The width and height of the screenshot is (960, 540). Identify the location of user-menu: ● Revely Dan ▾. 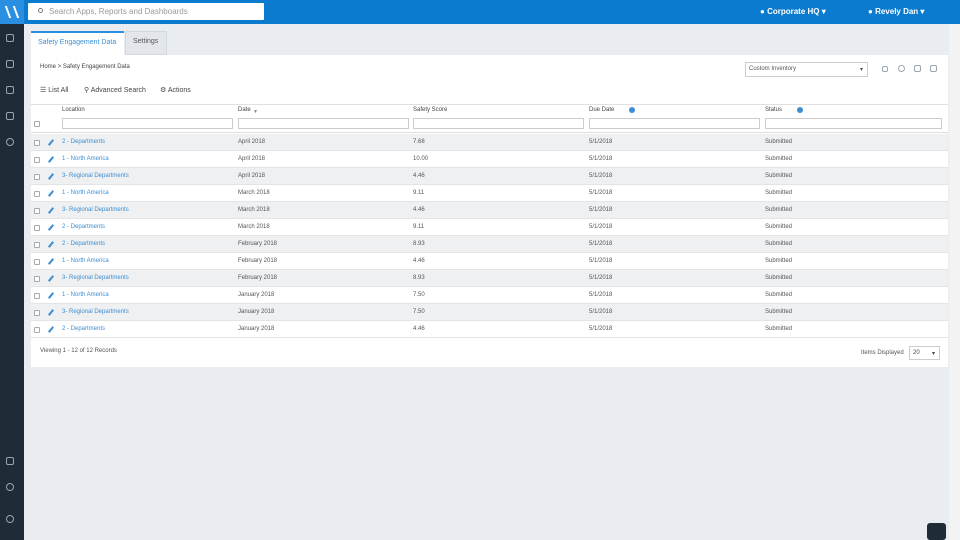
(896, 11).